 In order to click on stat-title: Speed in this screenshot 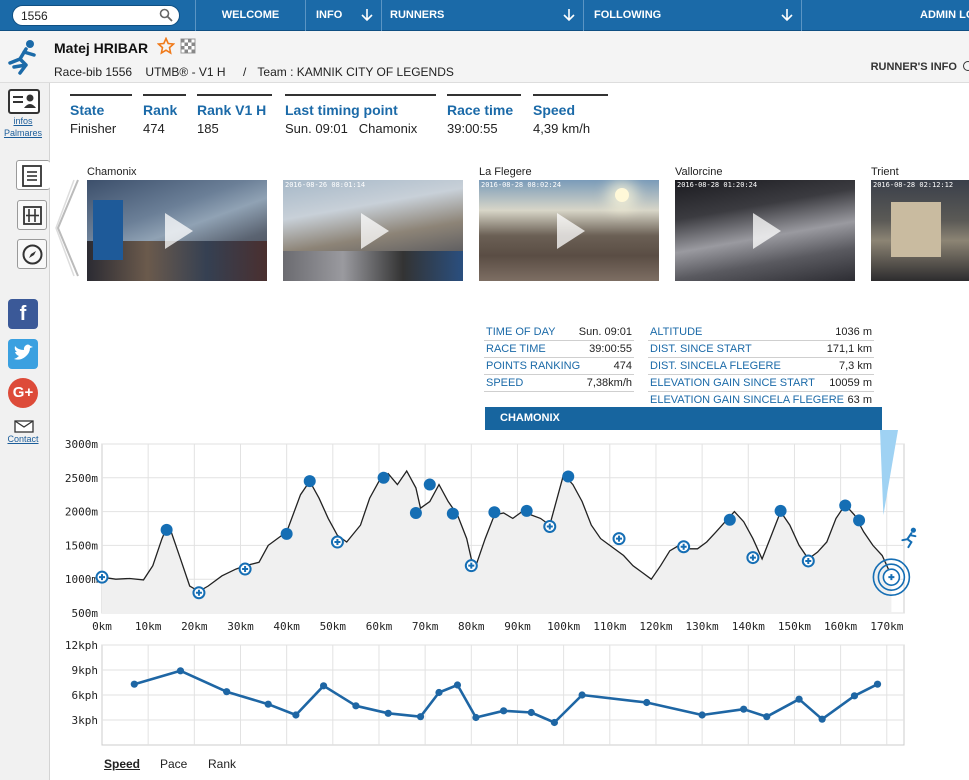, I will do `click(554, 110)`.